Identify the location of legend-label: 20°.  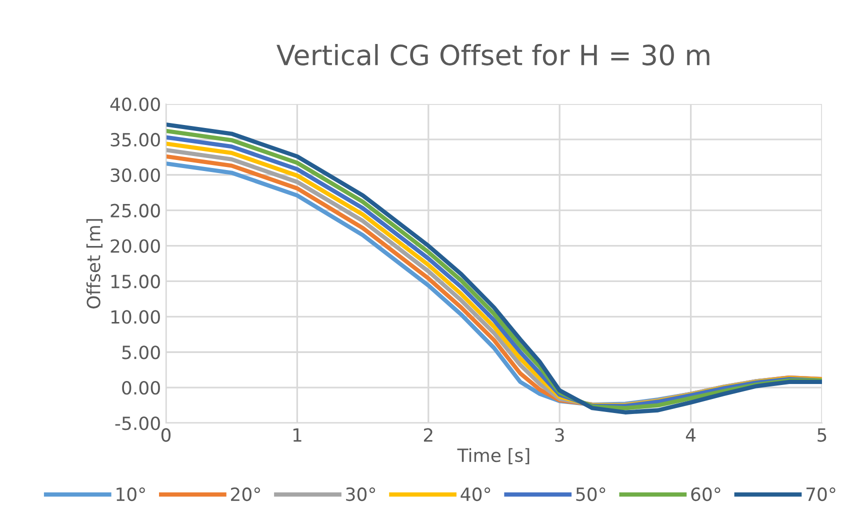
(245, 494).